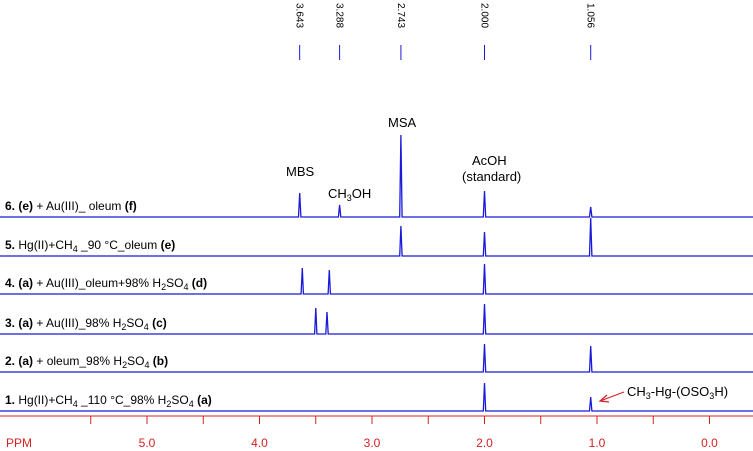 This screenshot has height=451, width=753. What do you see at coordinates (597, 443) in the screenshot?
I see `ppm-tick-label: 1.0` at bounding box center [597, 443].